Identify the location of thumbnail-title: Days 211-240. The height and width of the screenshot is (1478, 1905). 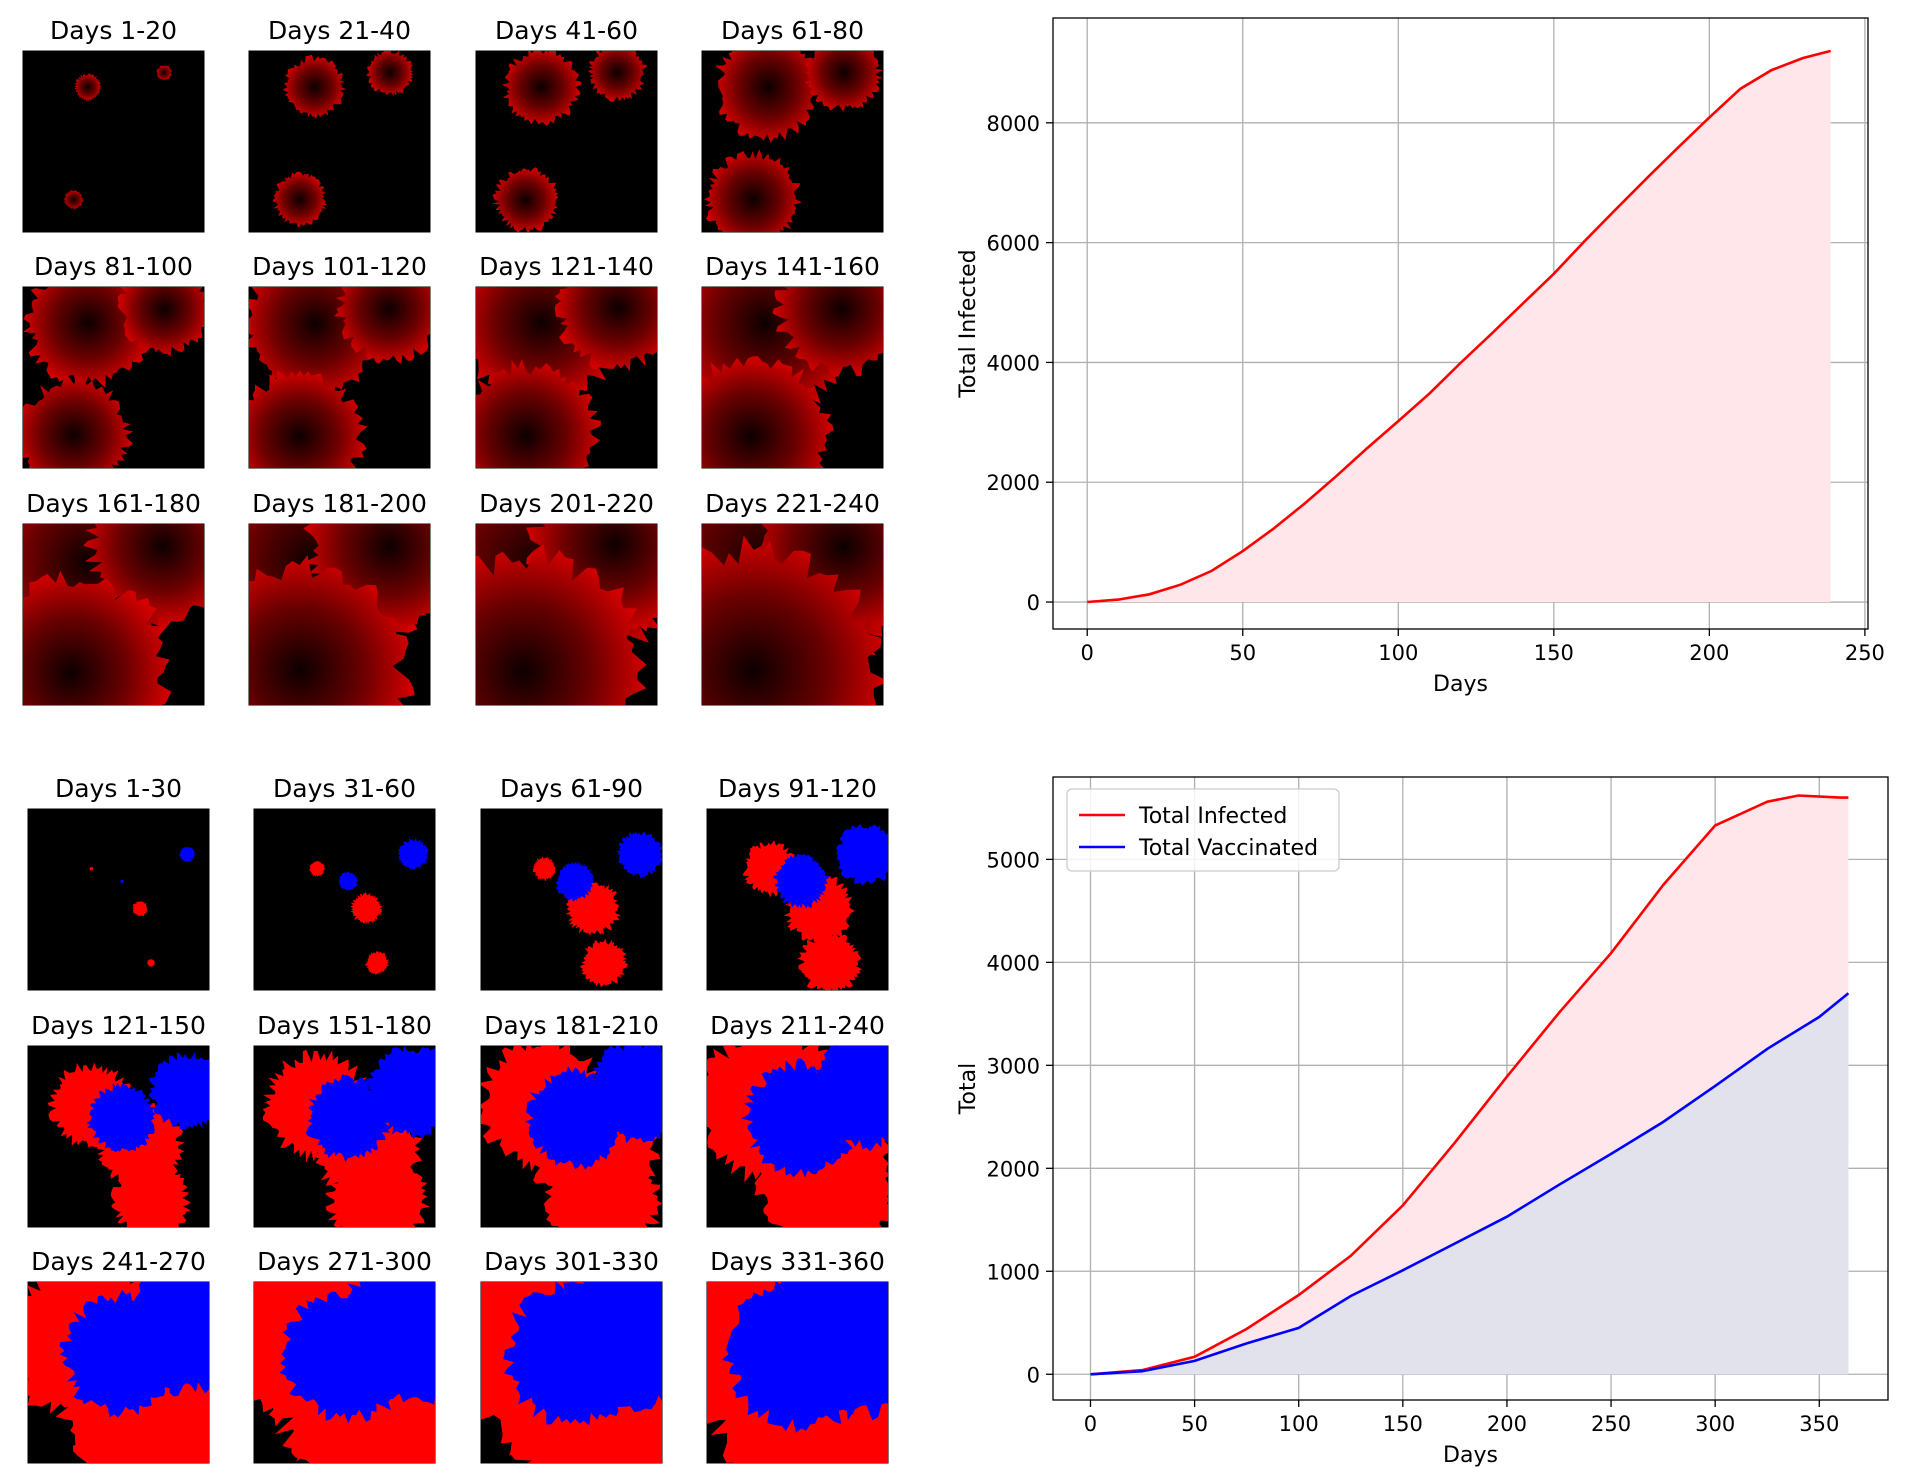
(797, 1025).